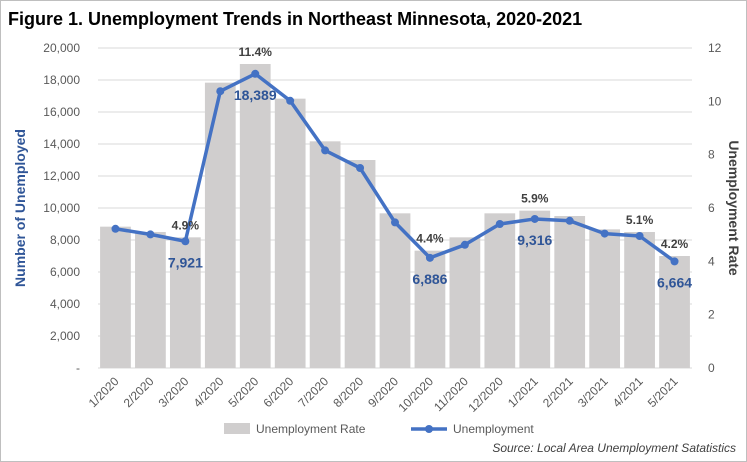  Describe the element at coordinates (65, 336) in the screenshot. I see `y-tick-label: 2,000` at that location.